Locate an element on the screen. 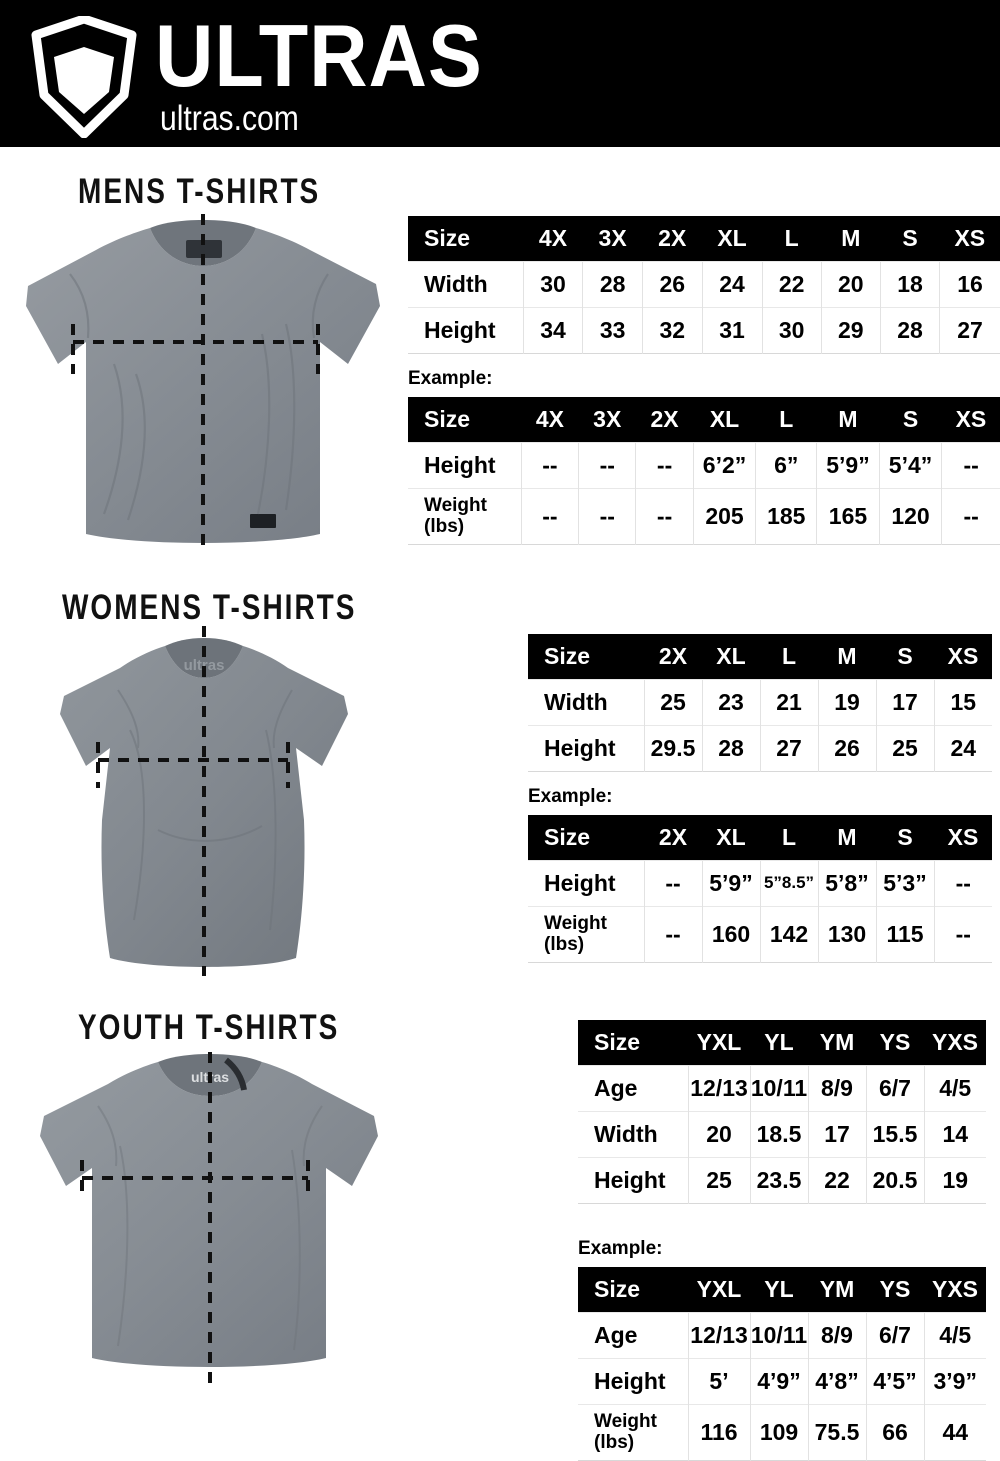  table-row: Height -- 5’9” 5”8.5” 5’8” 5’3” -- is located at coordinates (760, 882).